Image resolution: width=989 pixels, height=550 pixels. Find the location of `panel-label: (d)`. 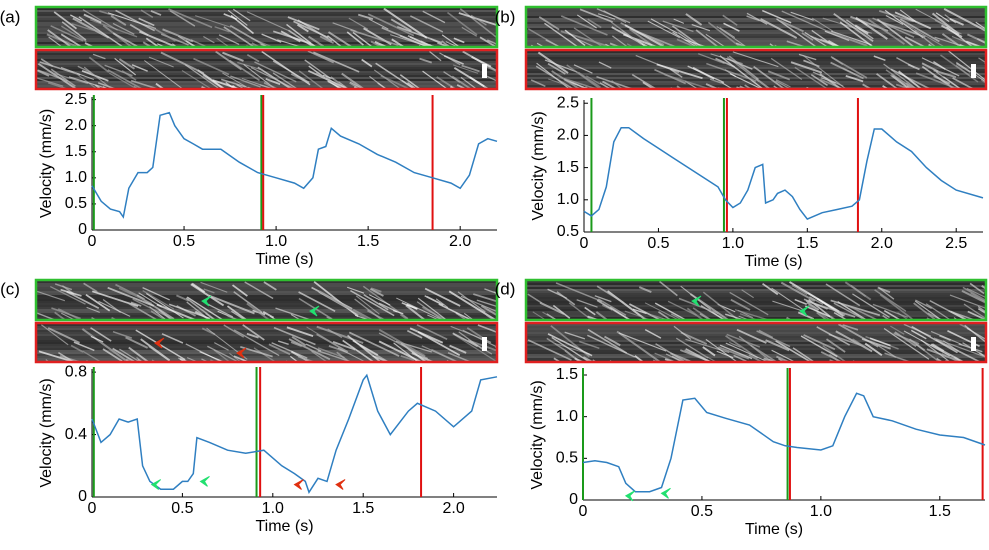

panel-label: (d) is located at coordinates (505, 288).